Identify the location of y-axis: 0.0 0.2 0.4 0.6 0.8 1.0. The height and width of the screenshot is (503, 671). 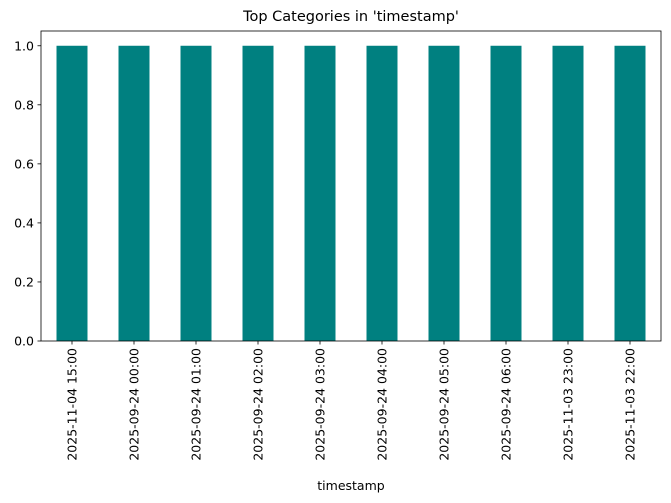
(27, 193).